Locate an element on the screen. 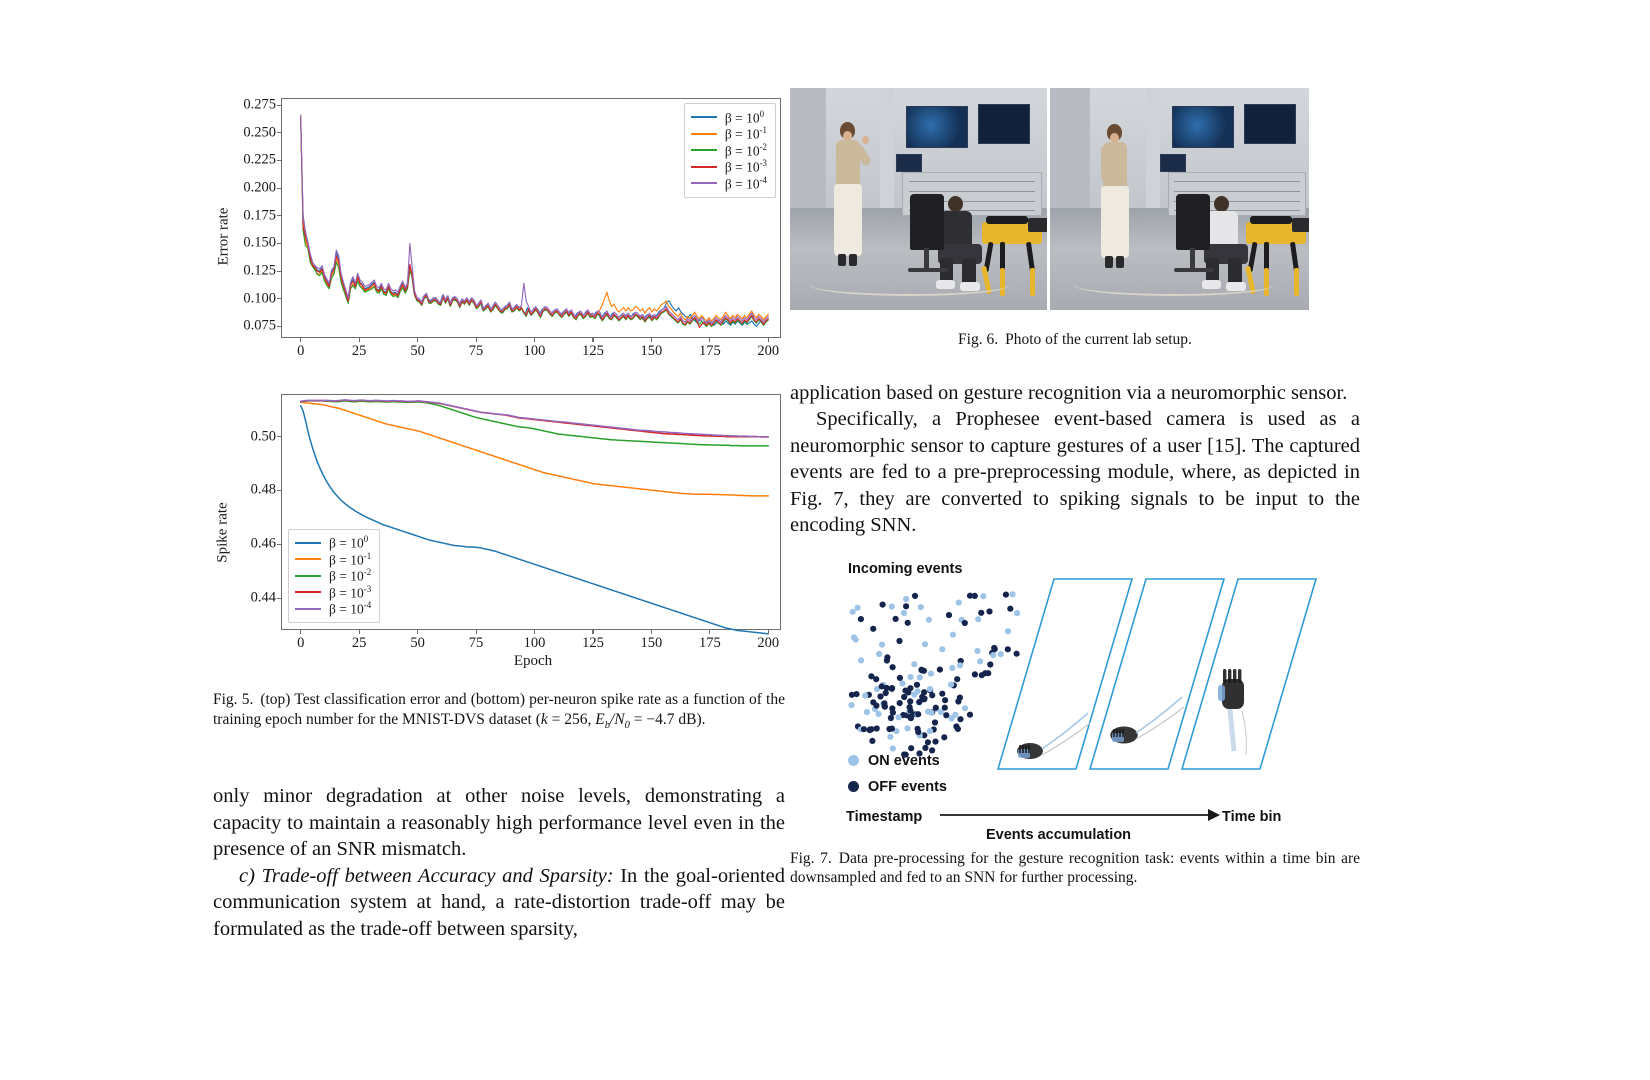 This screenshot has width=1650, height=1080. legend-entry: β = 10-2 is located at coordinates (333, 576).